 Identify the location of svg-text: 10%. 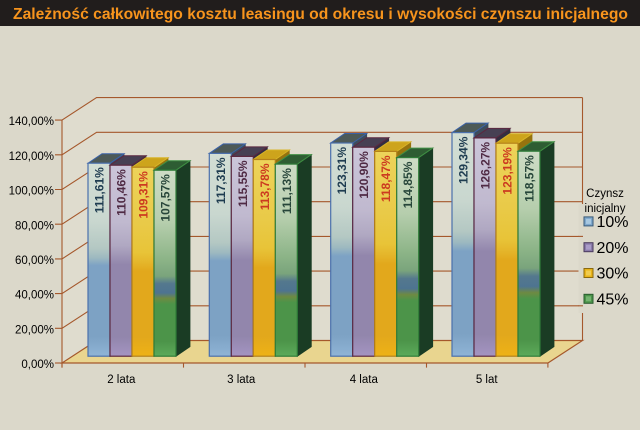
(613, 222).